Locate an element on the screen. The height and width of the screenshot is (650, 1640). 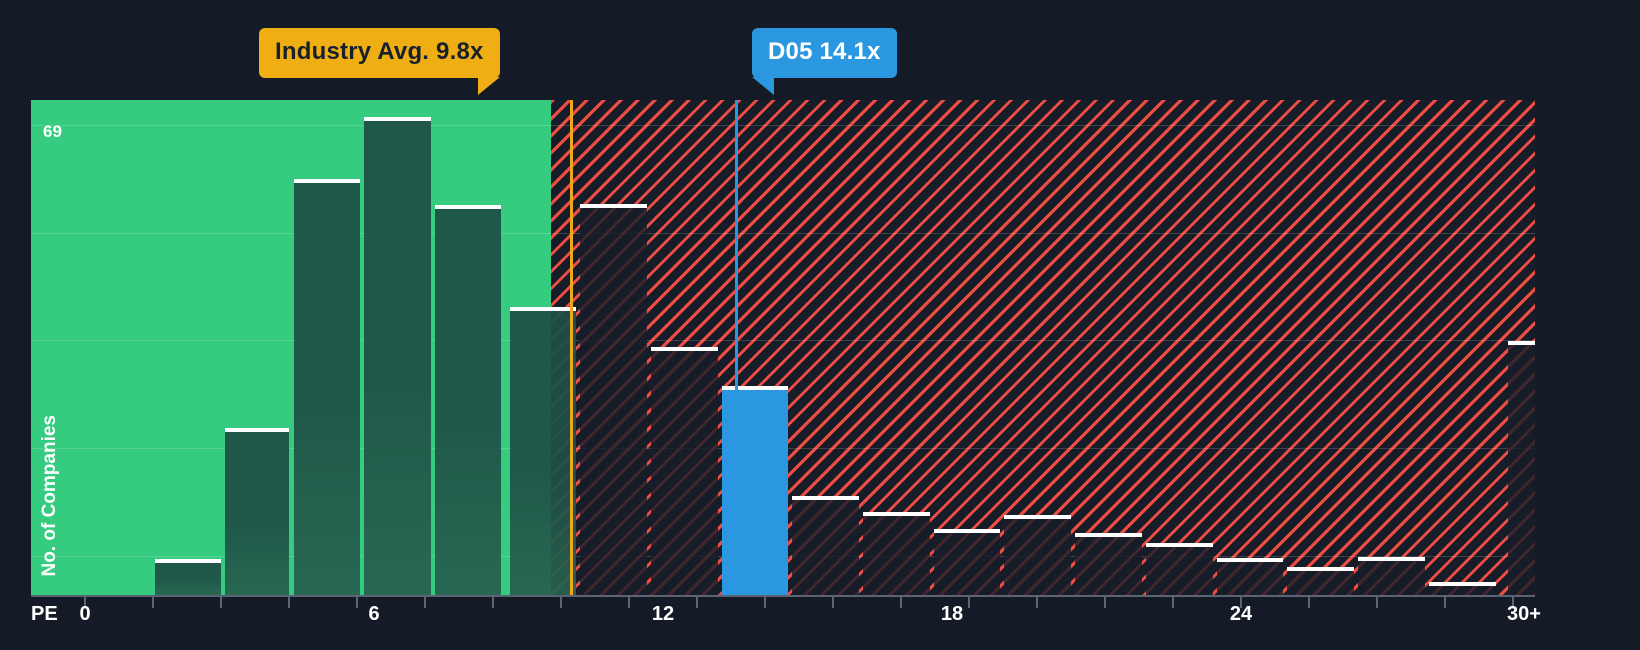
y-axis-title: No. of Companies is located at coordinates (49, 496).